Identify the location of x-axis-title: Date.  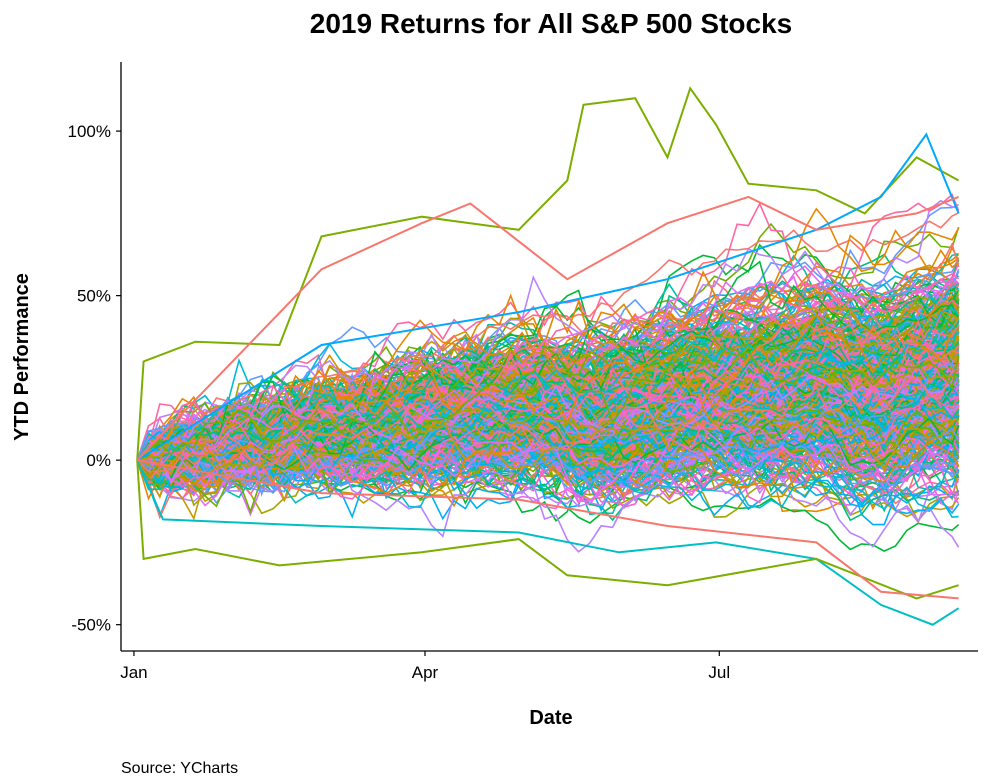
(550, 718).